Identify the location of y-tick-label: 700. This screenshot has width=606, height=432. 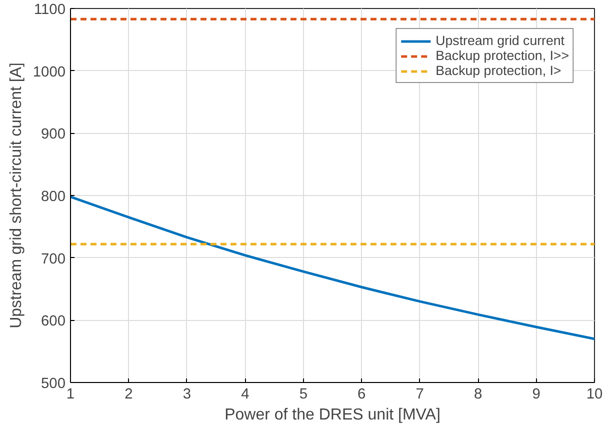
(53, 259).